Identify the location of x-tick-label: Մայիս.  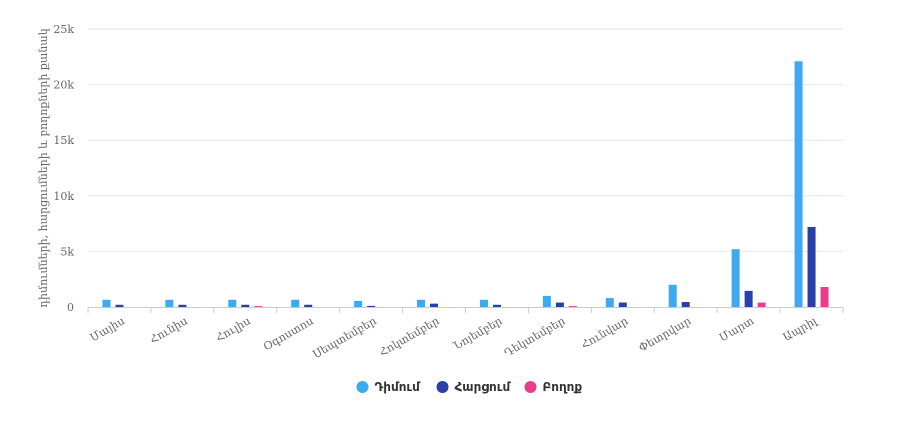
(107, 329).